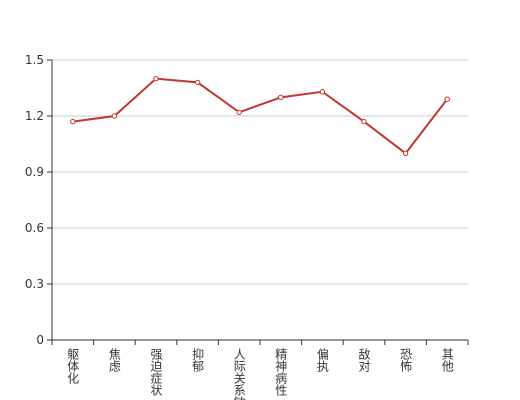  What do you see at coordinates (40, 340) in the screenshot?
I see `y-tick-label: 0` at bounding box center [40, 340].